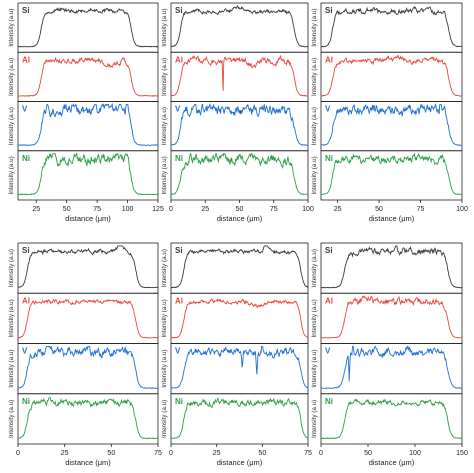 This screenshot has height=473, width=474. What do you see at coordinates (158, 209) in the screenshot?
I see `x-tick-label: 125` at bounding box center [158, 209].